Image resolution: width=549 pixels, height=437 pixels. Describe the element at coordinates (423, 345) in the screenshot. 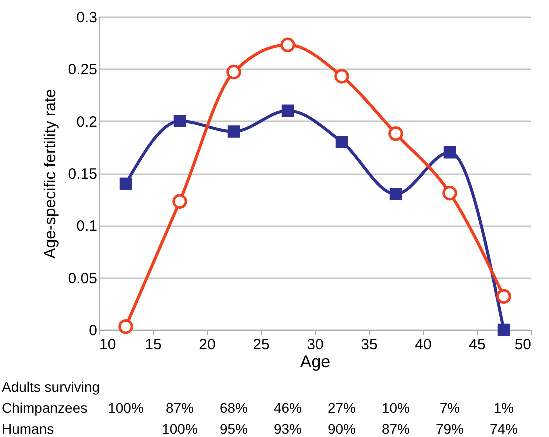

I see `x-tick-label: 40` at that location.